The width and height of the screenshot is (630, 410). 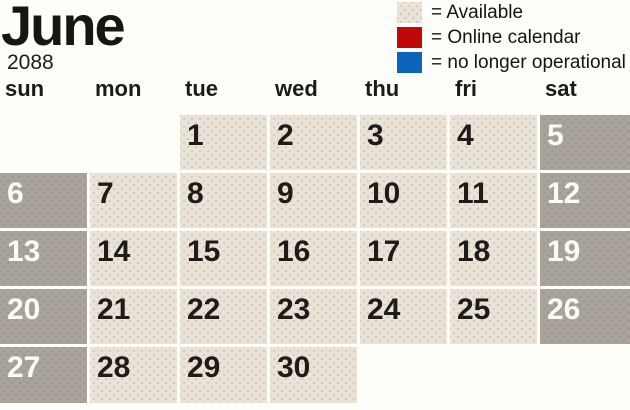 I want to click on day-cell: 6, so click(x=43, y=200).